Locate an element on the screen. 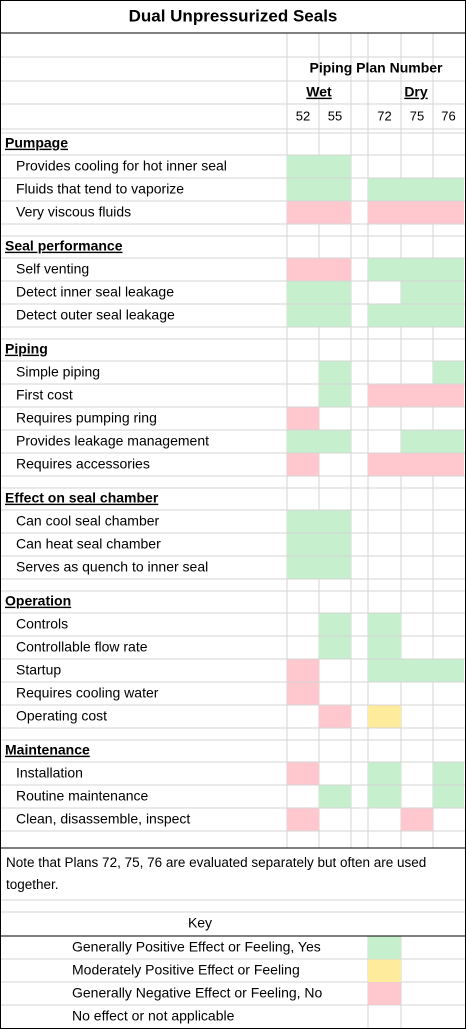 The width and height of the screenshot is (466, 1030). row-label: Detect inner seal leakage is located at coordinates (95, 292).